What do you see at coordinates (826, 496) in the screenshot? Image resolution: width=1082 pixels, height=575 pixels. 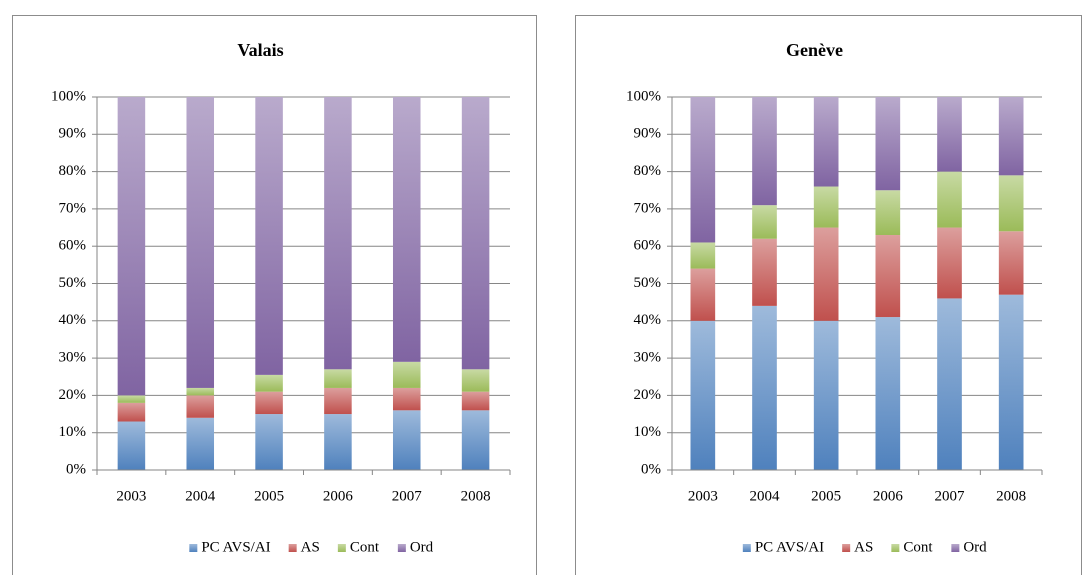 I see `x-tick-label: 2005` at bounding box center [826, 496].